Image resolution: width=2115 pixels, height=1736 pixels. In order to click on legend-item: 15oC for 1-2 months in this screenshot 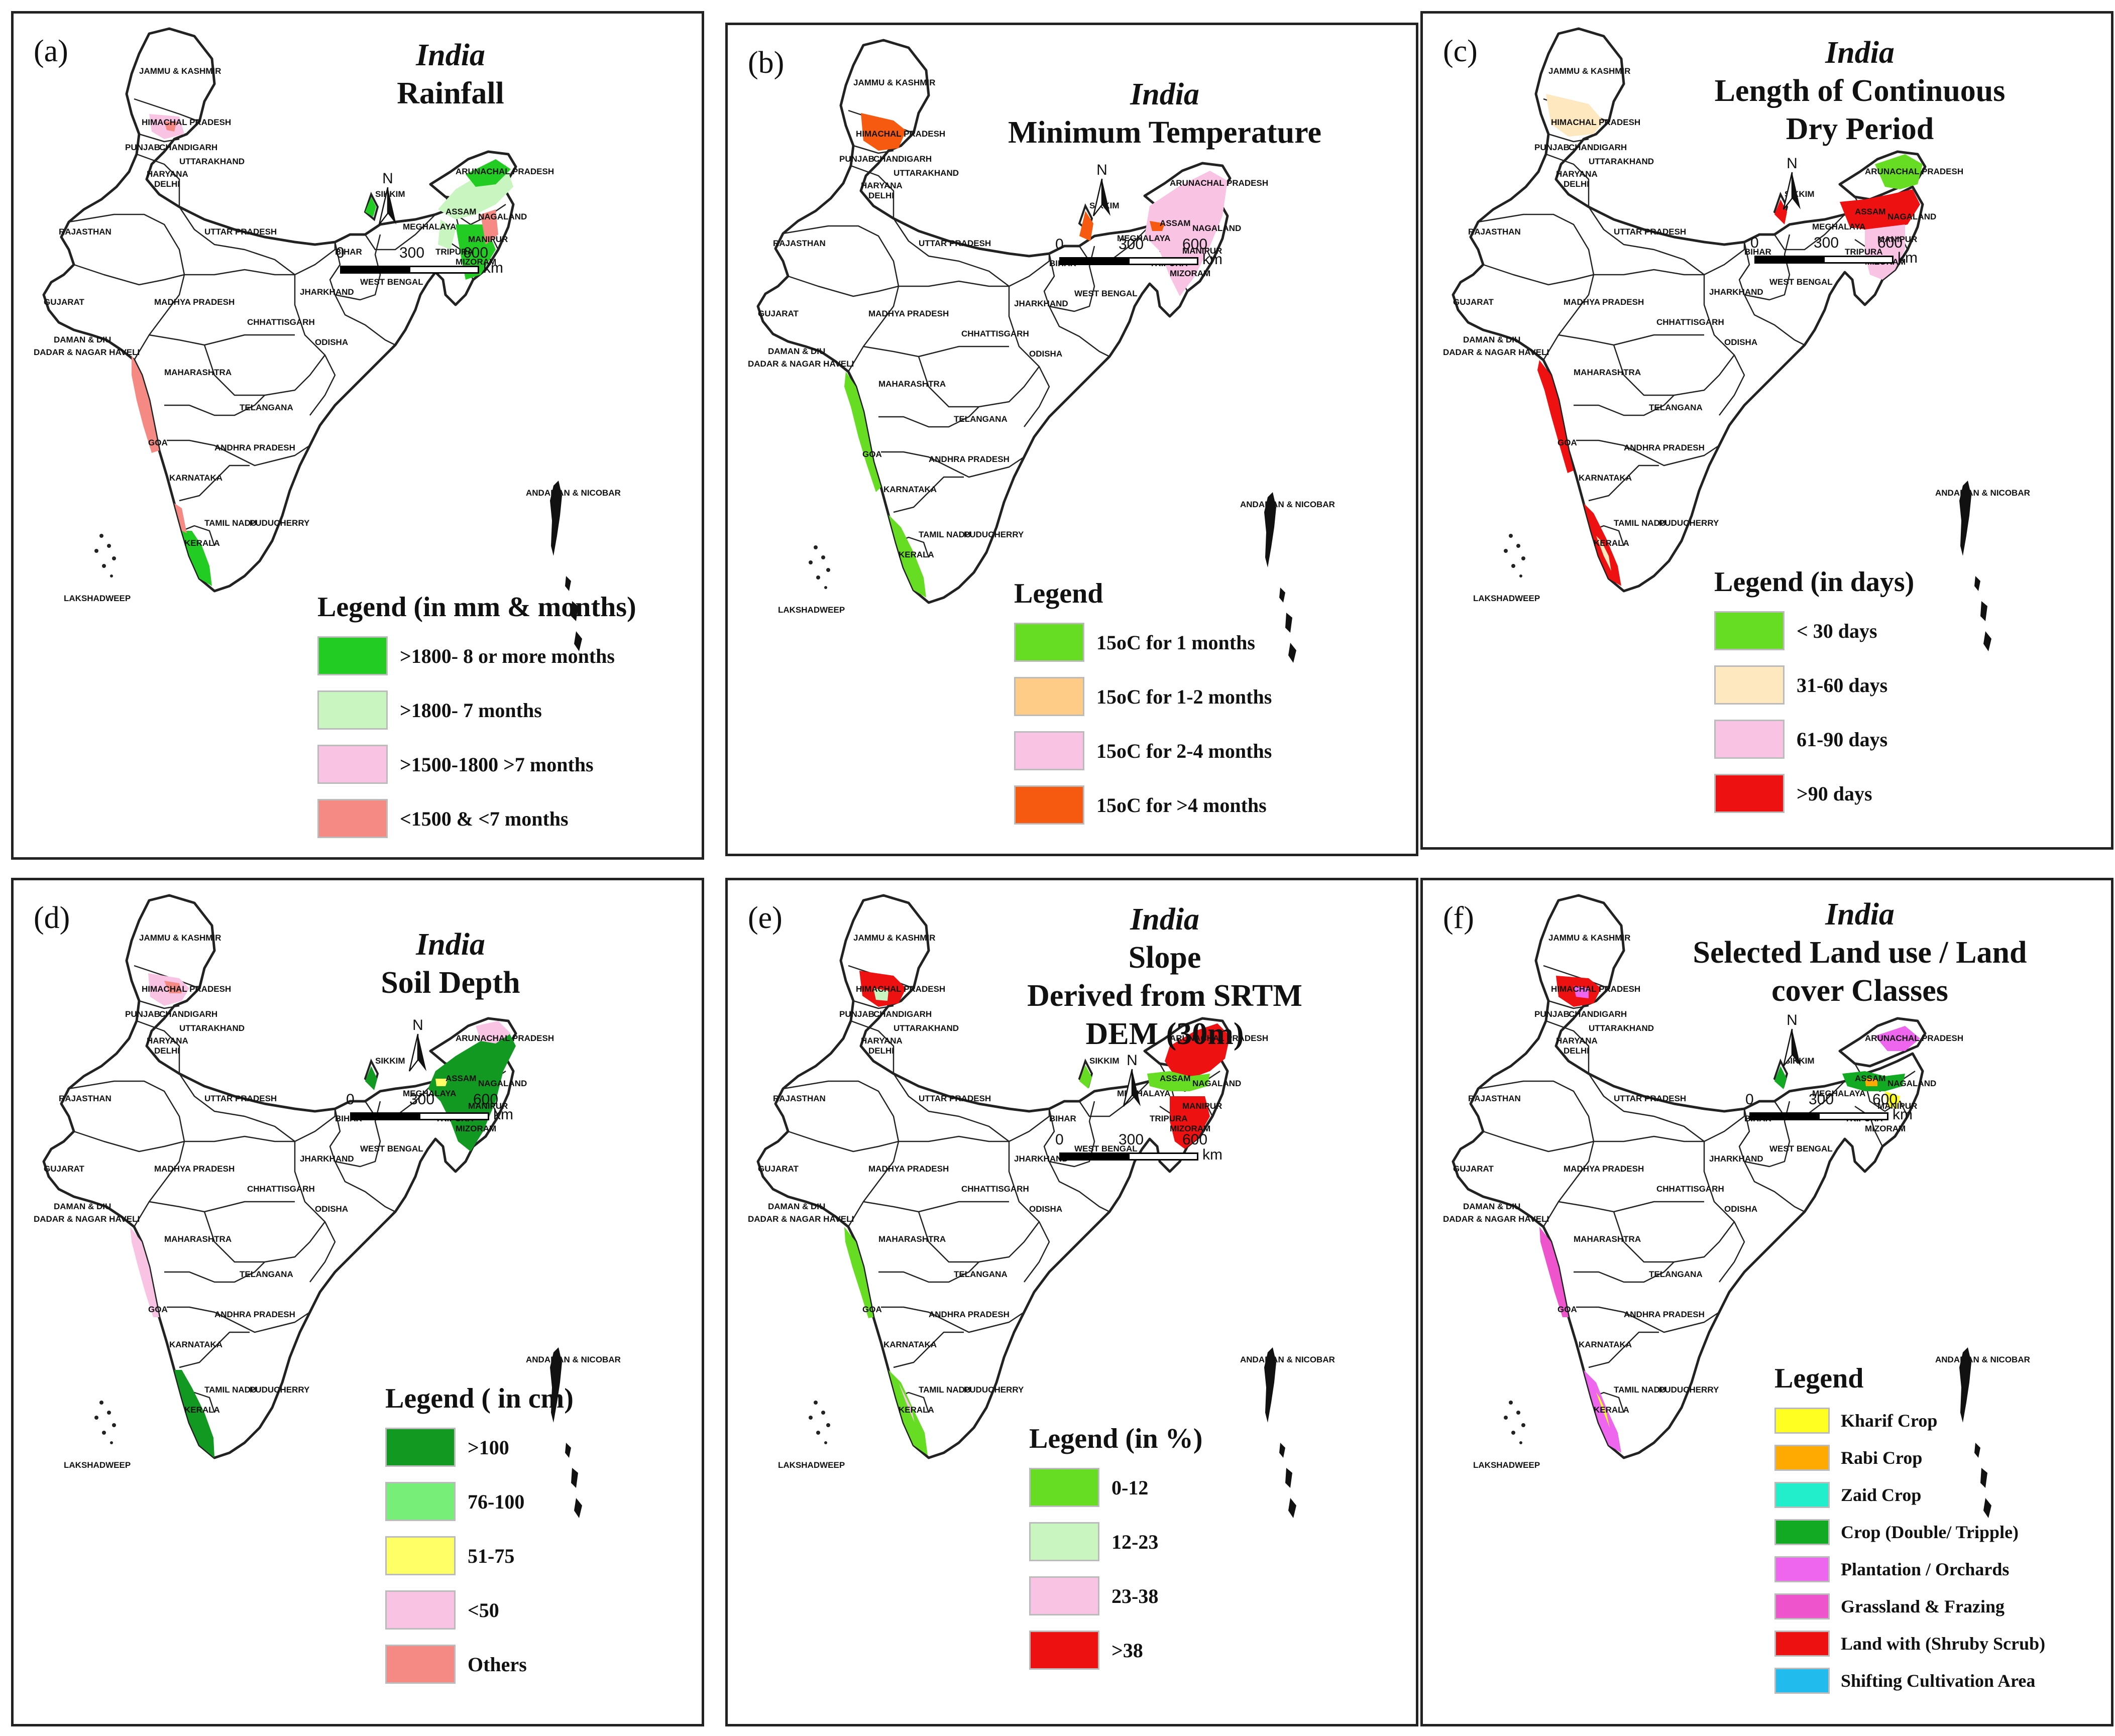, I will do `click(1143, 696)`.